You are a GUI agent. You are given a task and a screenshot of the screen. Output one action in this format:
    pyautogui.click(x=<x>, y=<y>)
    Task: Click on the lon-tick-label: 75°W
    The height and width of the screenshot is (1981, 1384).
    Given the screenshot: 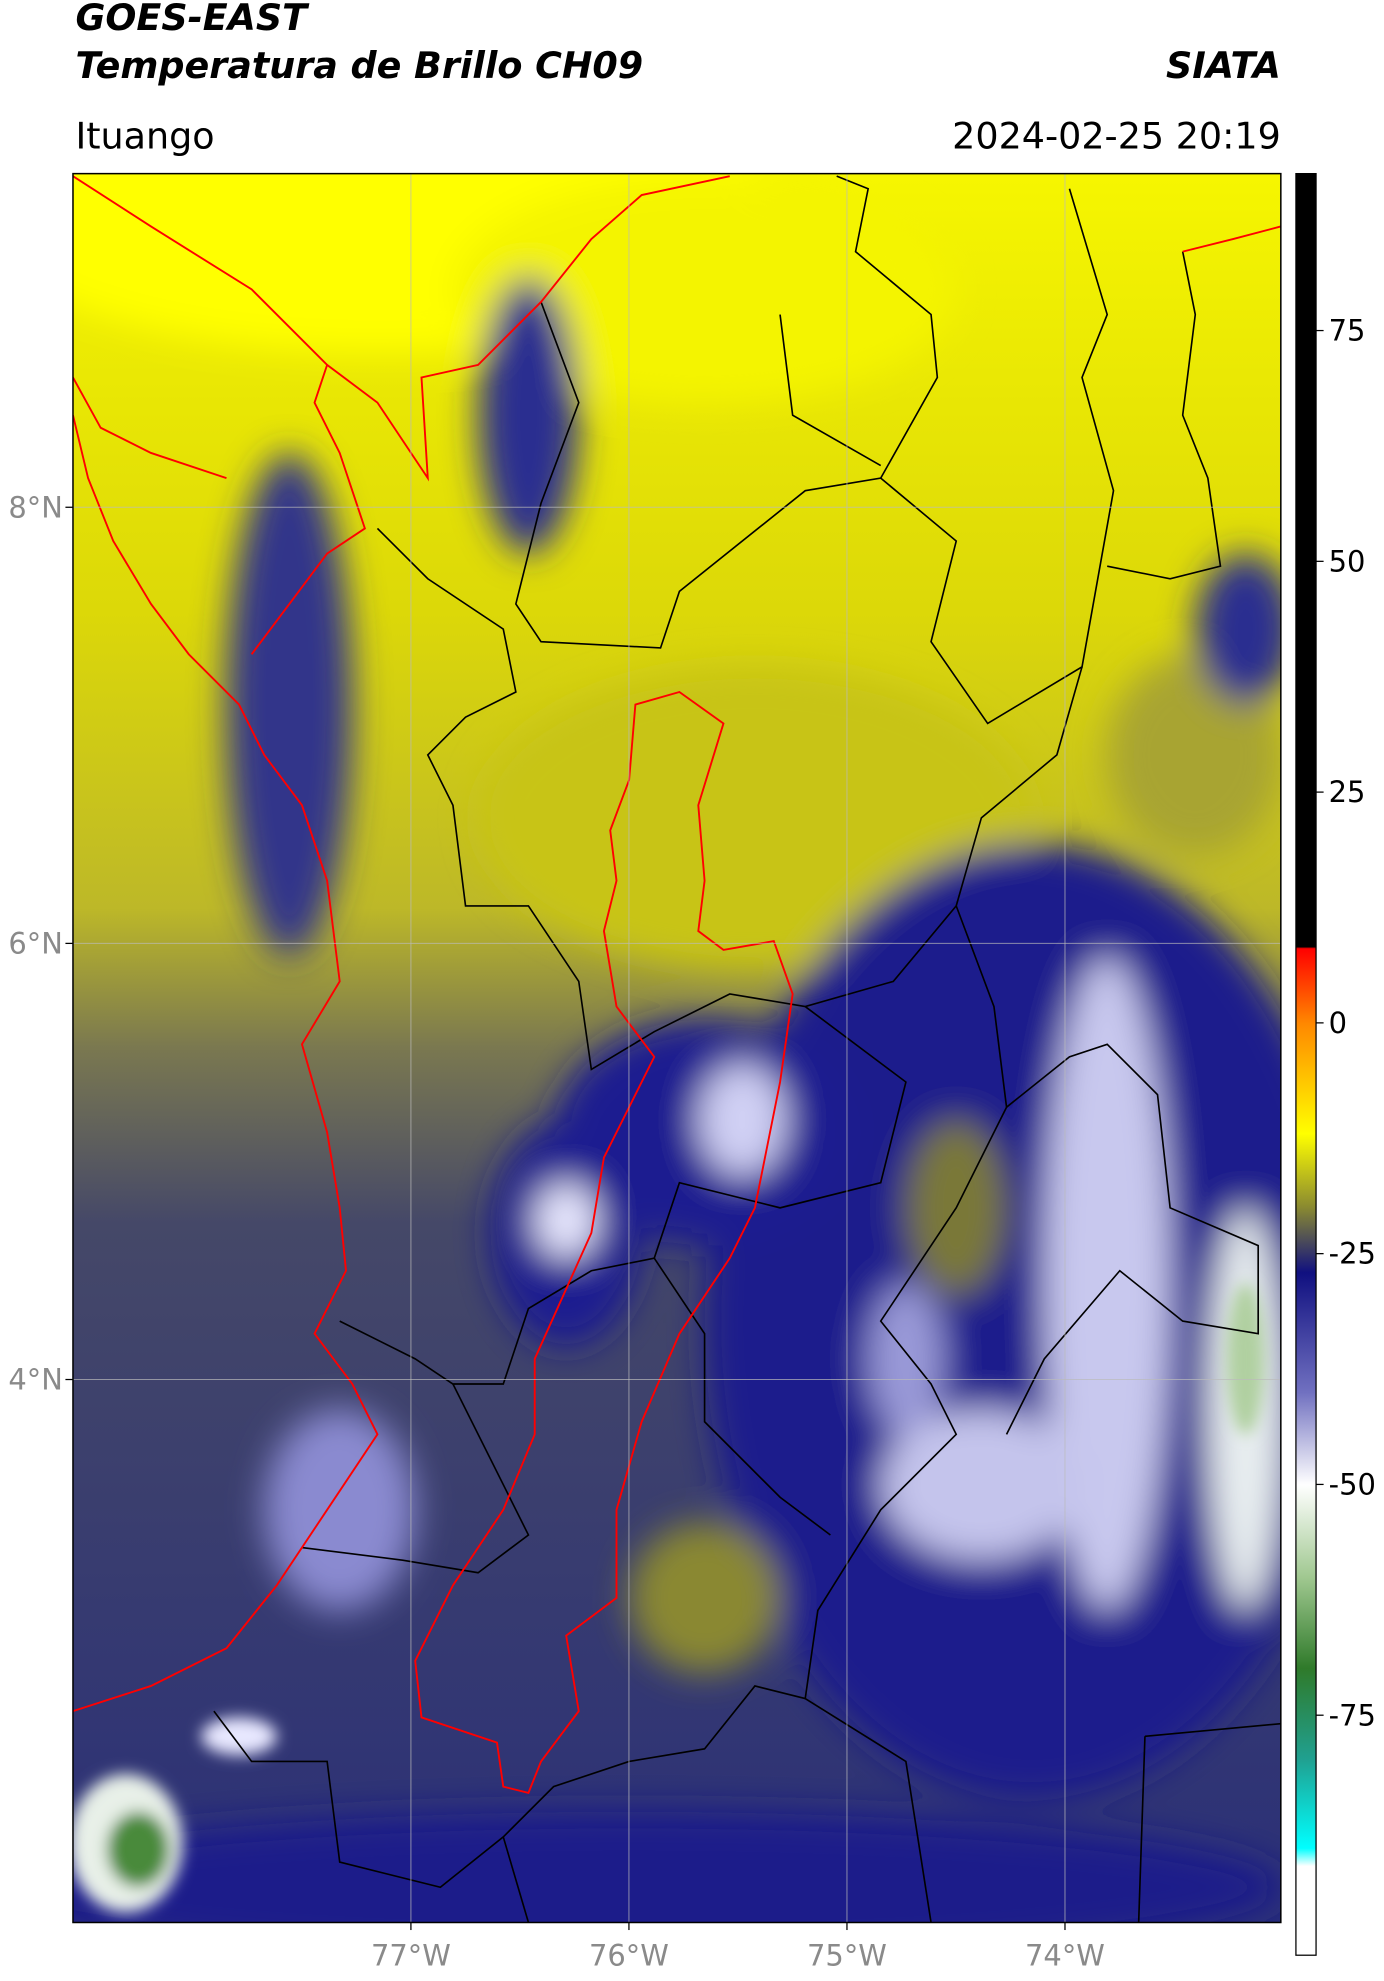 What is the action you would take?
    pyautogui.click(x=847, y=1955)
    